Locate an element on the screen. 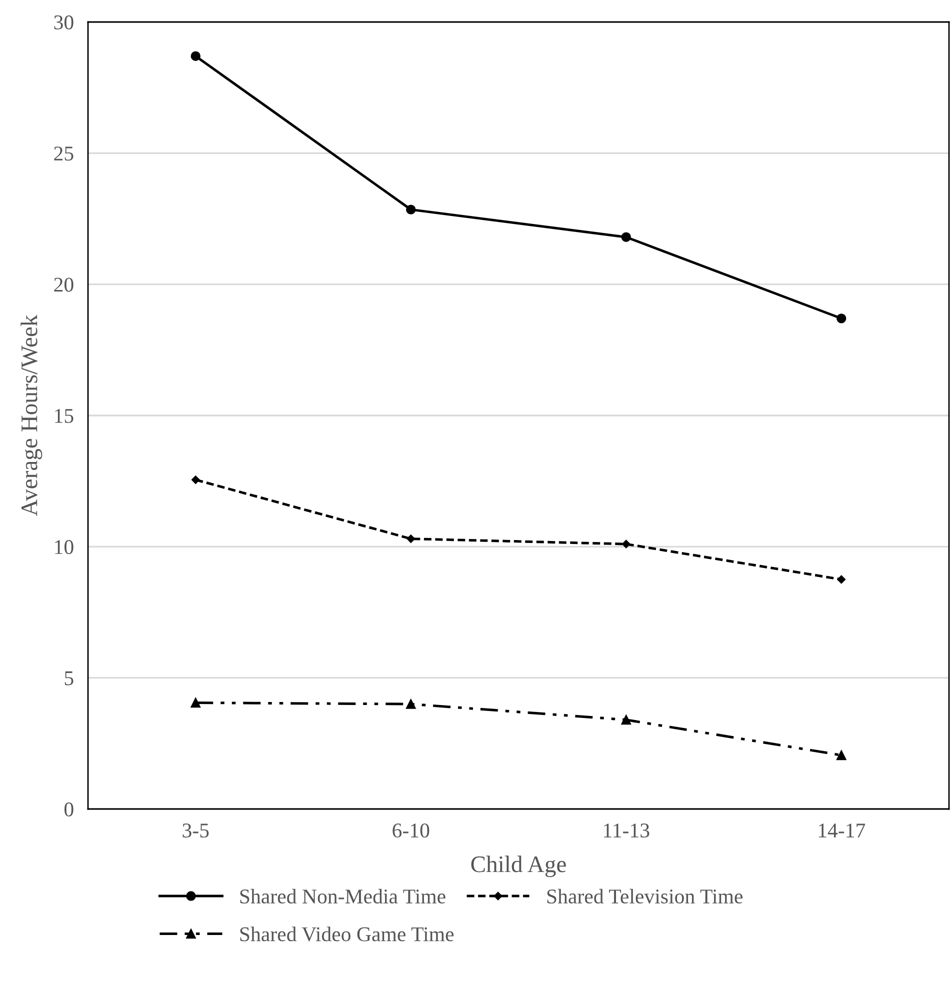 Image resolution: width=951 pixels, height=996 pixels. y-tick-label: 10 is located at coordinates (64, 547).